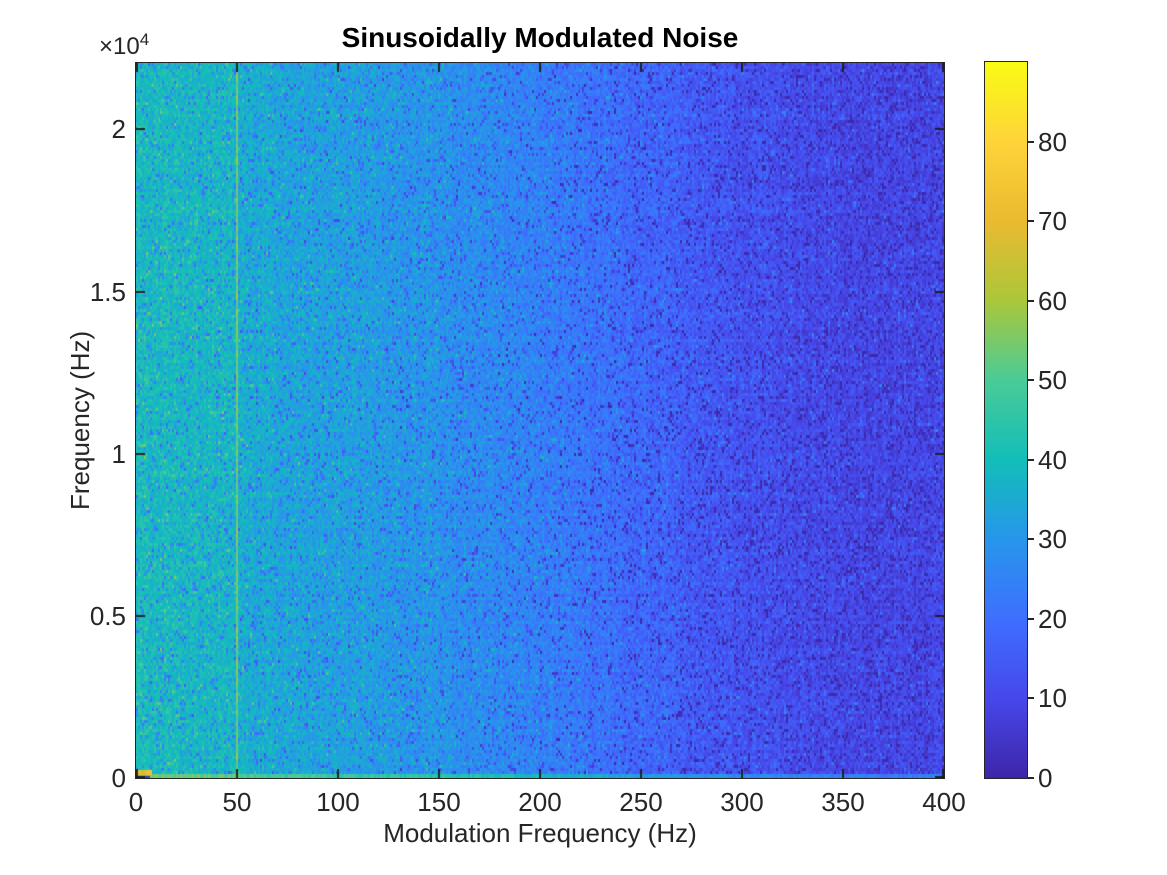  Describe the element at coordinates (237, 802) in the screenshot. I see `x-tick-label: 50` at that location.